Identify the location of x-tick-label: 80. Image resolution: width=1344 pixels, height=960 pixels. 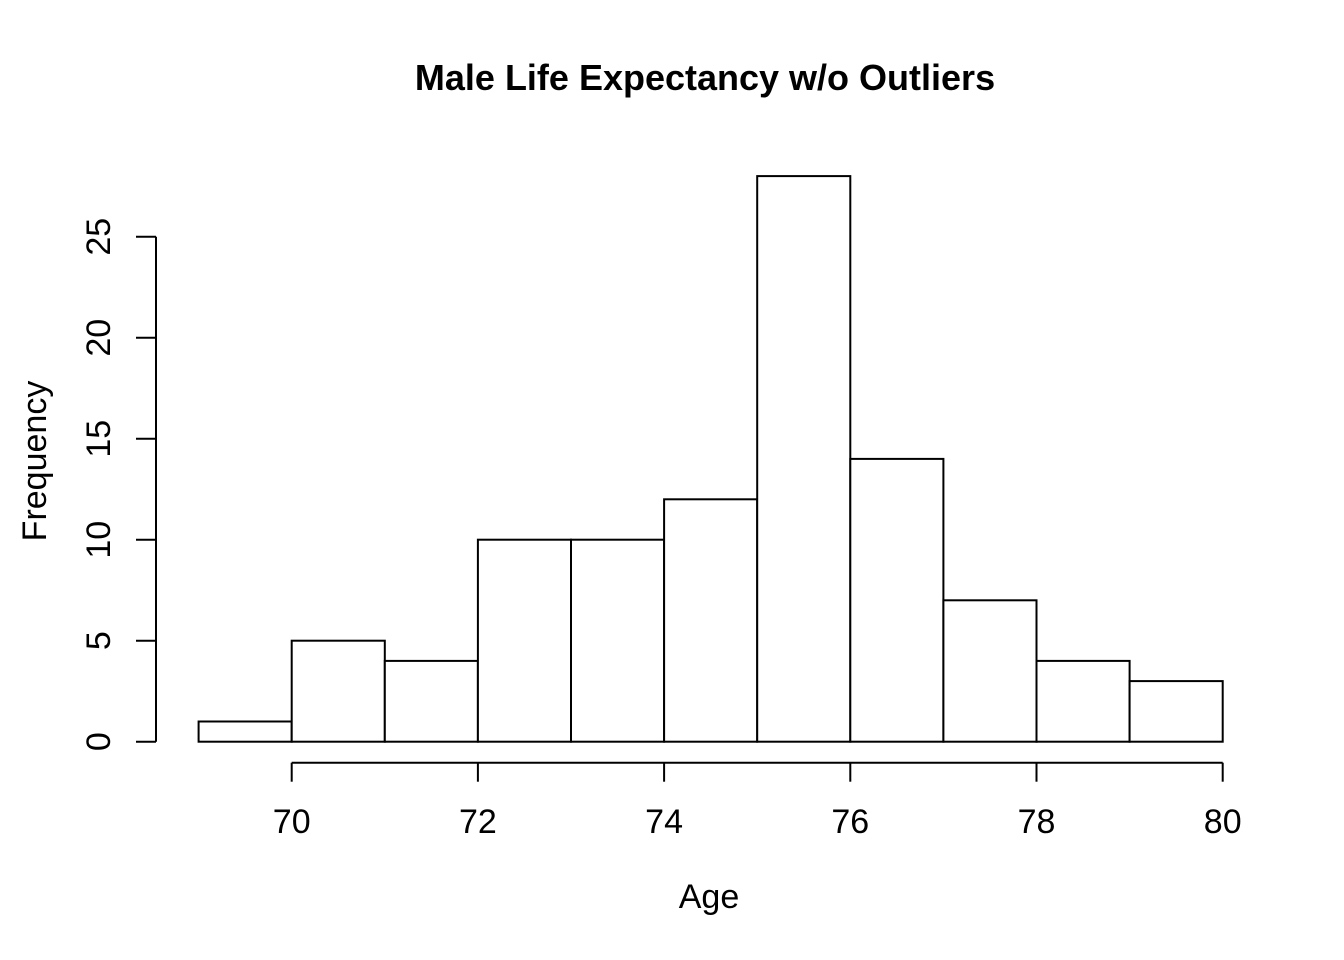
(1223, 822).